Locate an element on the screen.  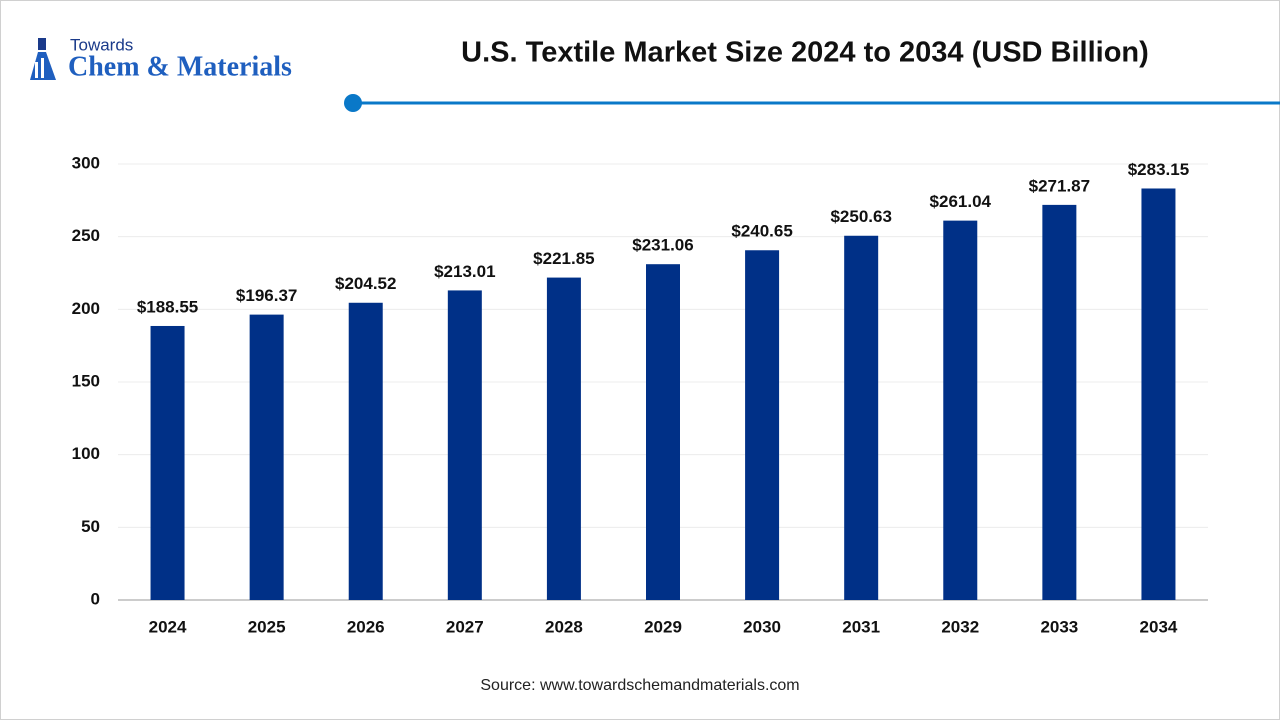
value-label: $271.87 is located at coordinates (1059, 185).